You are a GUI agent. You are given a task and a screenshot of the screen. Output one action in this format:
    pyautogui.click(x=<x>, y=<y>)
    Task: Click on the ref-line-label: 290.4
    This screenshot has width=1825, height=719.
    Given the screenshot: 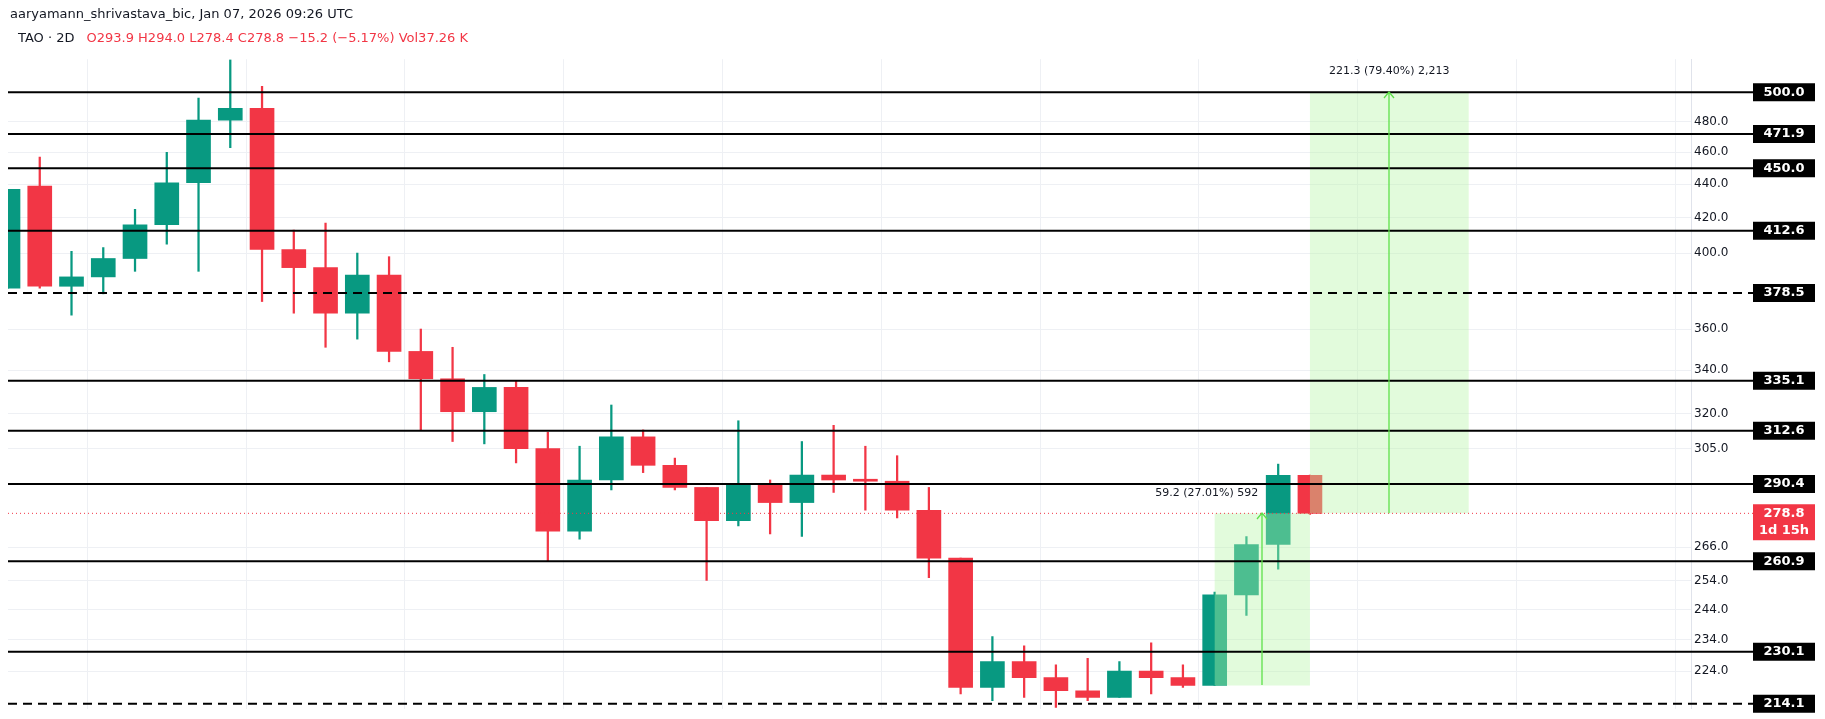 What is the action you would take?
    pyautogui.click(x=1784, y=483)
    